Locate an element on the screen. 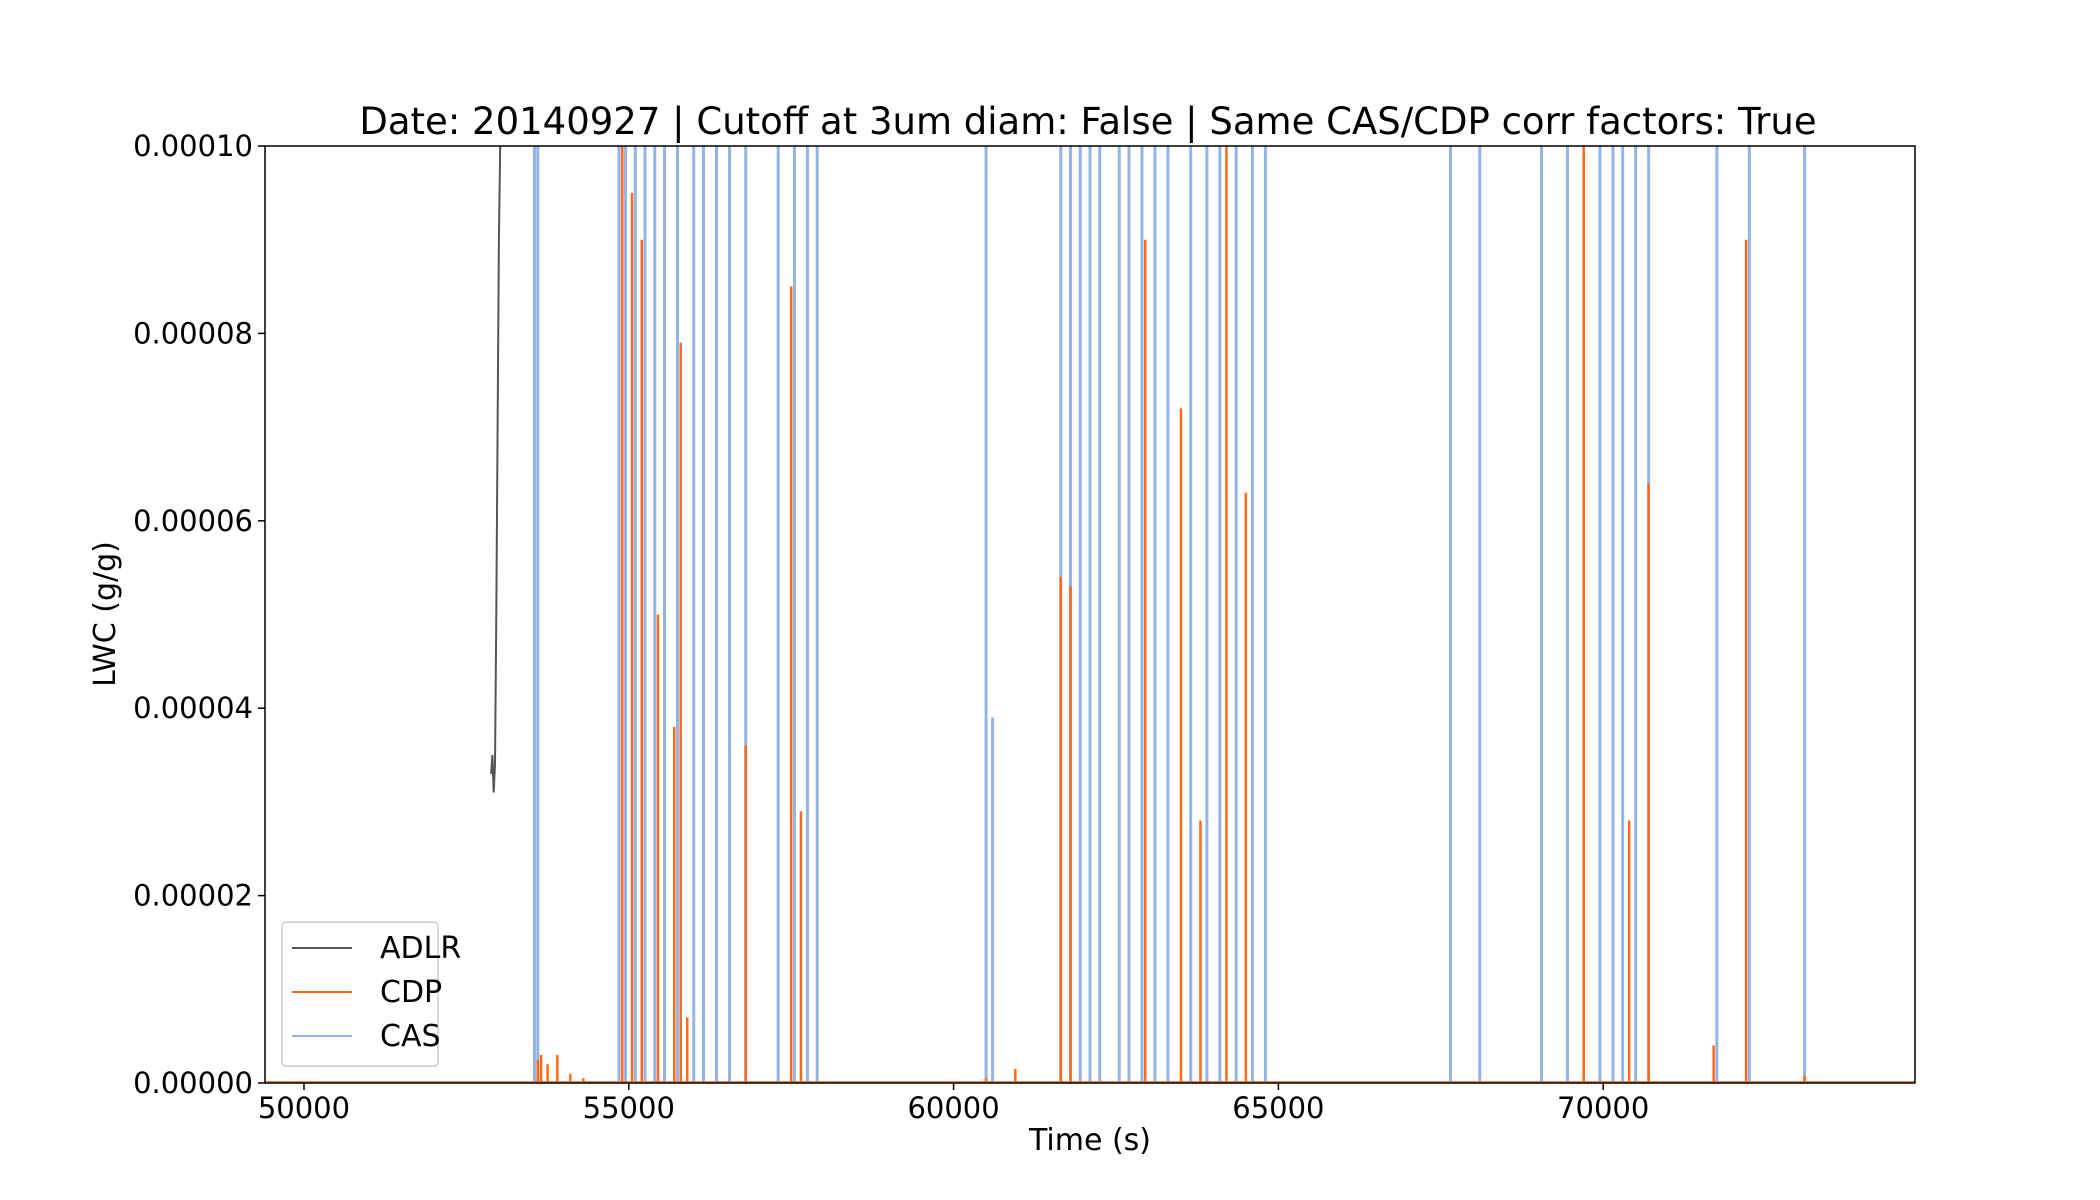  legend: ADLR CDP CAS is located at coordinates (371, 994).